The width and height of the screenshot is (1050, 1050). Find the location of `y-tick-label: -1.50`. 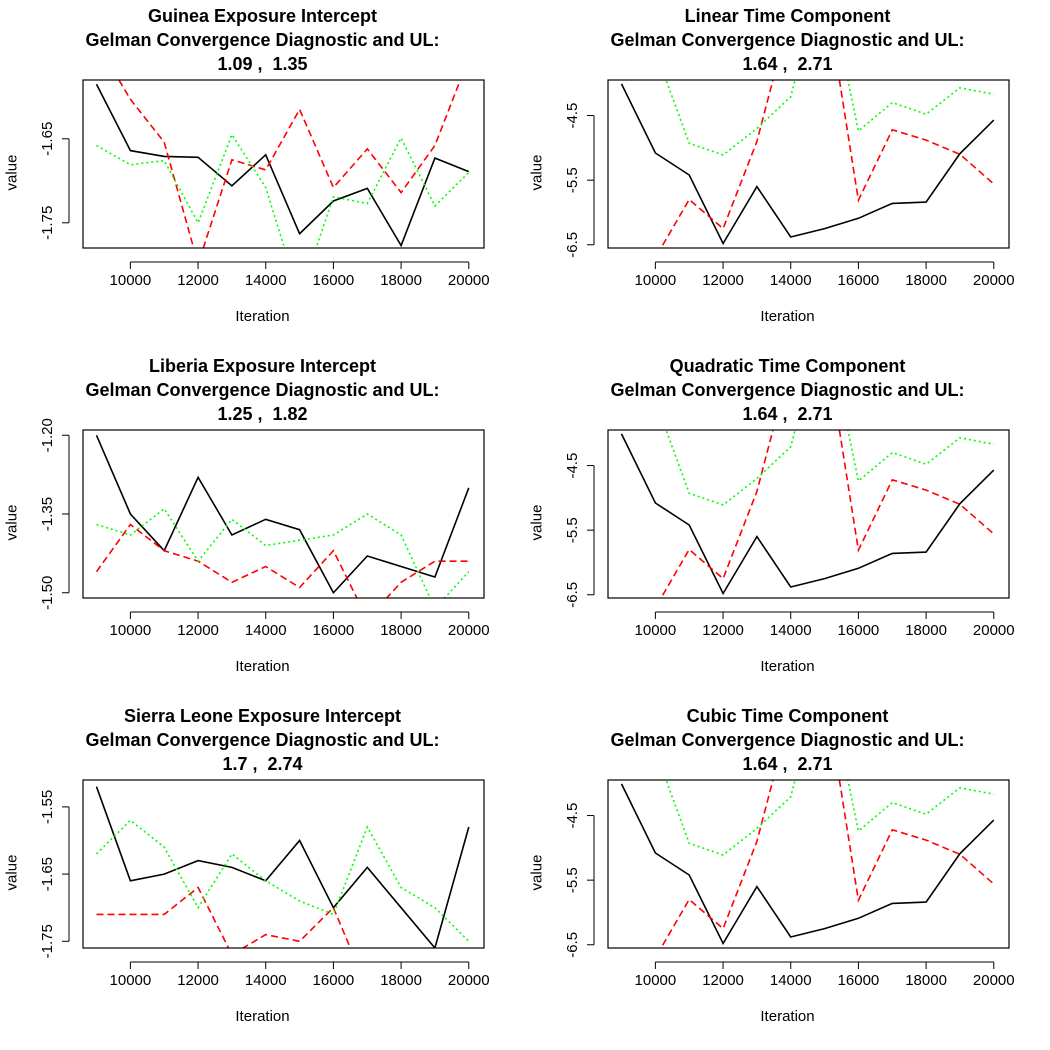

y-tick-label: -1.50 is located at coordinates (47, 593).